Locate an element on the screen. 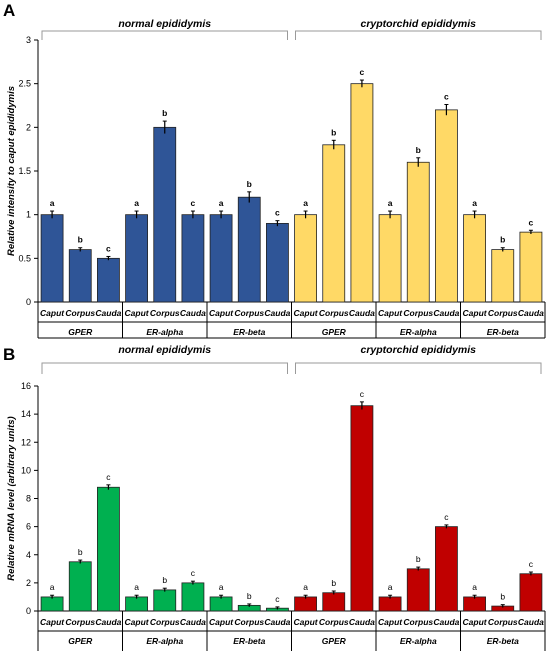  y-axis-label: Relative mRNA level (arbitrary units) is located at coordinates (11, 498).